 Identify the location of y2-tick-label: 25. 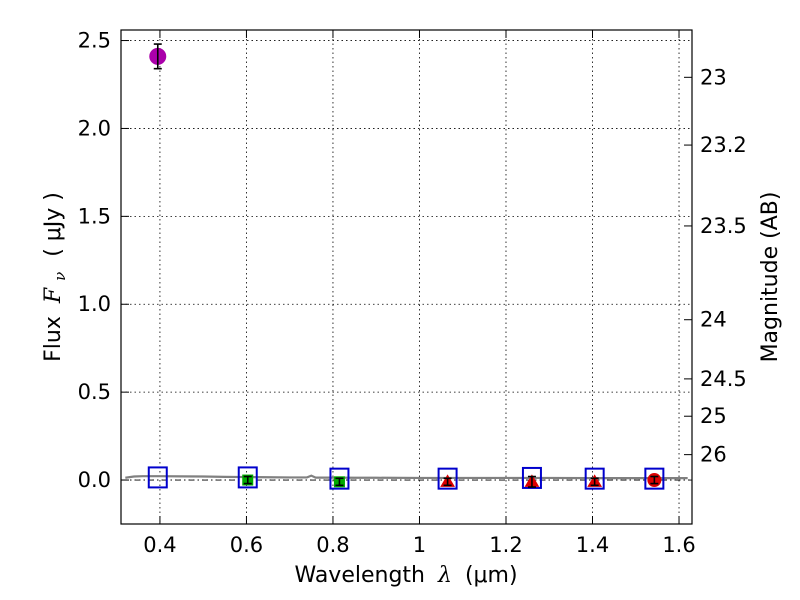
(713, 416).